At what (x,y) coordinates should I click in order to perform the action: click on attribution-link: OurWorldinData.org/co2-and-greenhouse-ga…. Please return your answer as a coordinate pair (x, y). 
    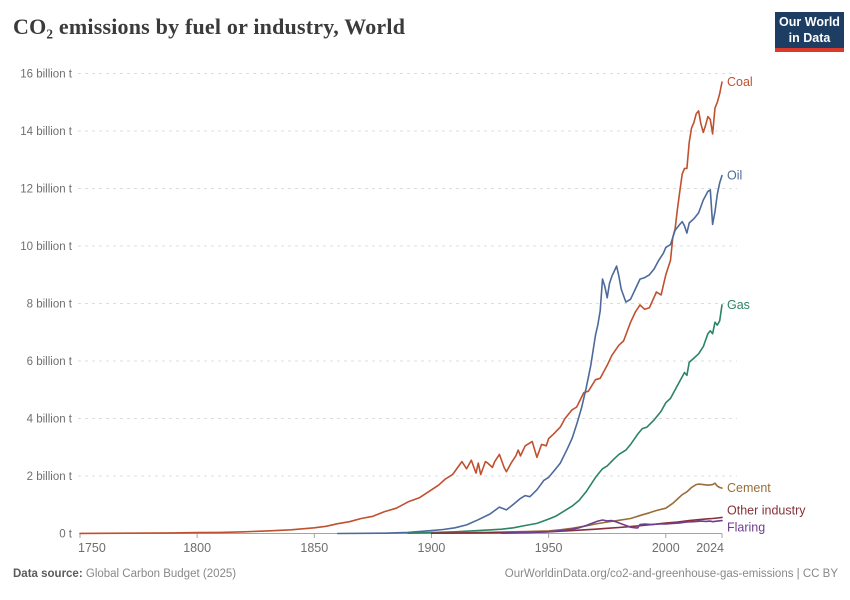
    Looking at the image, I should click on (671, 574).